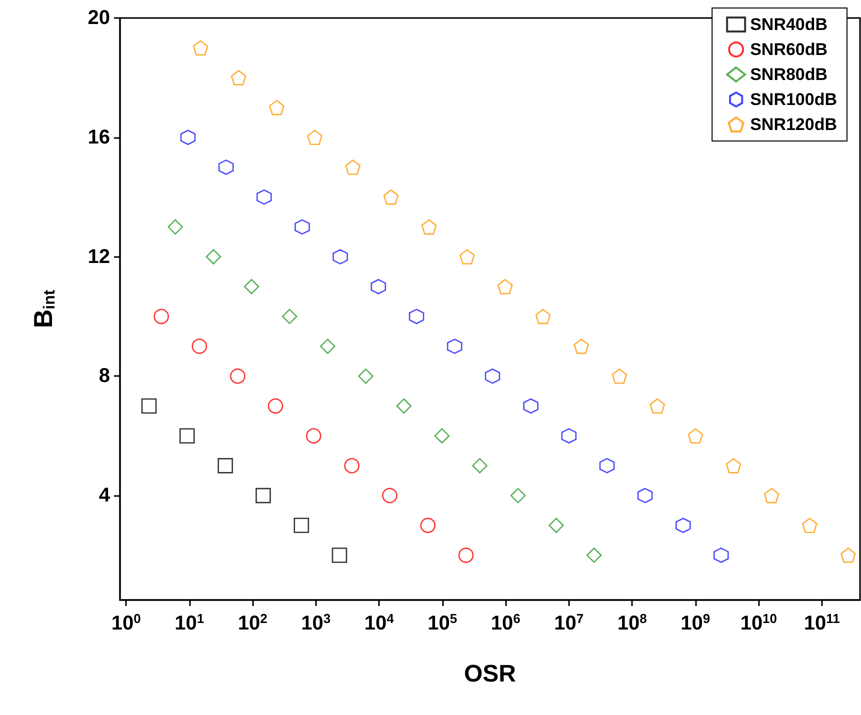 Image resolution: width=861 pixels, height=715 pixels. I want to click on x-axis-title: OSR, so click(490, 674).